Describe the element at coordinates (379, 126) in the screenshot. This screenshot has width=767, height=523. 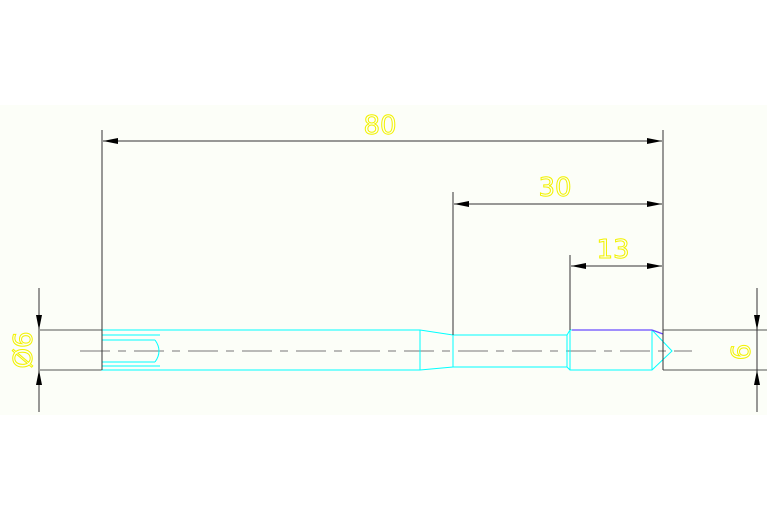
I see `dimension-text-80: 80` at that location.